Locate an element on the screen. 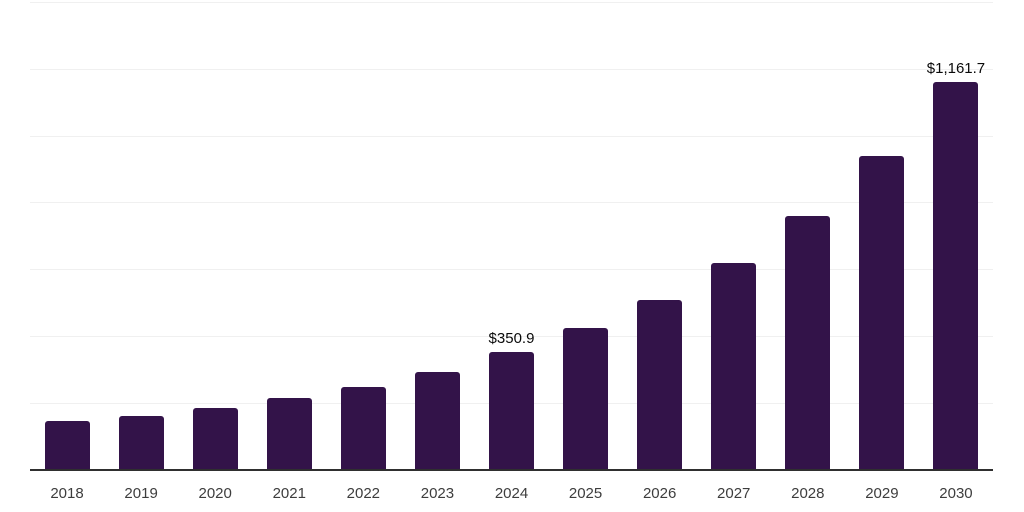 This screenshot has width=1024, height=512. bar-2027 is located at coordinates (734, 366).